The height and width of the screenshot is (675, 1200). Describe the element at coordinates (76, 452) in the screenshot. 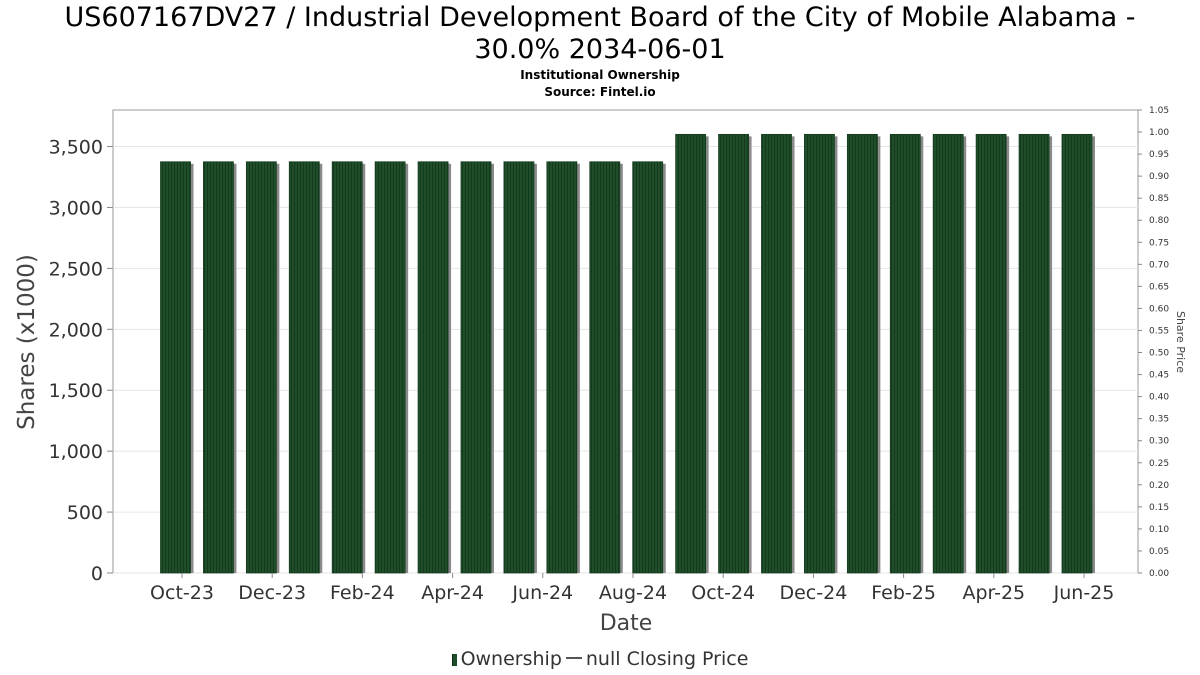

I see `y-tick-label: 1,000` at that location.